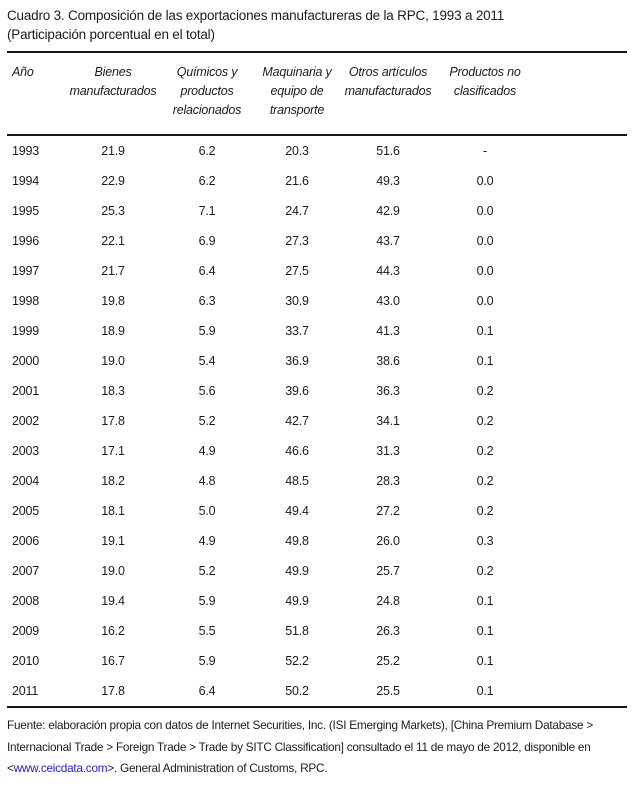 The width and height of the screenshot is (634, 794). Describe the element at coordinates (113, 451) in the screenshot. I see `value-cell: 17.1` at that location.